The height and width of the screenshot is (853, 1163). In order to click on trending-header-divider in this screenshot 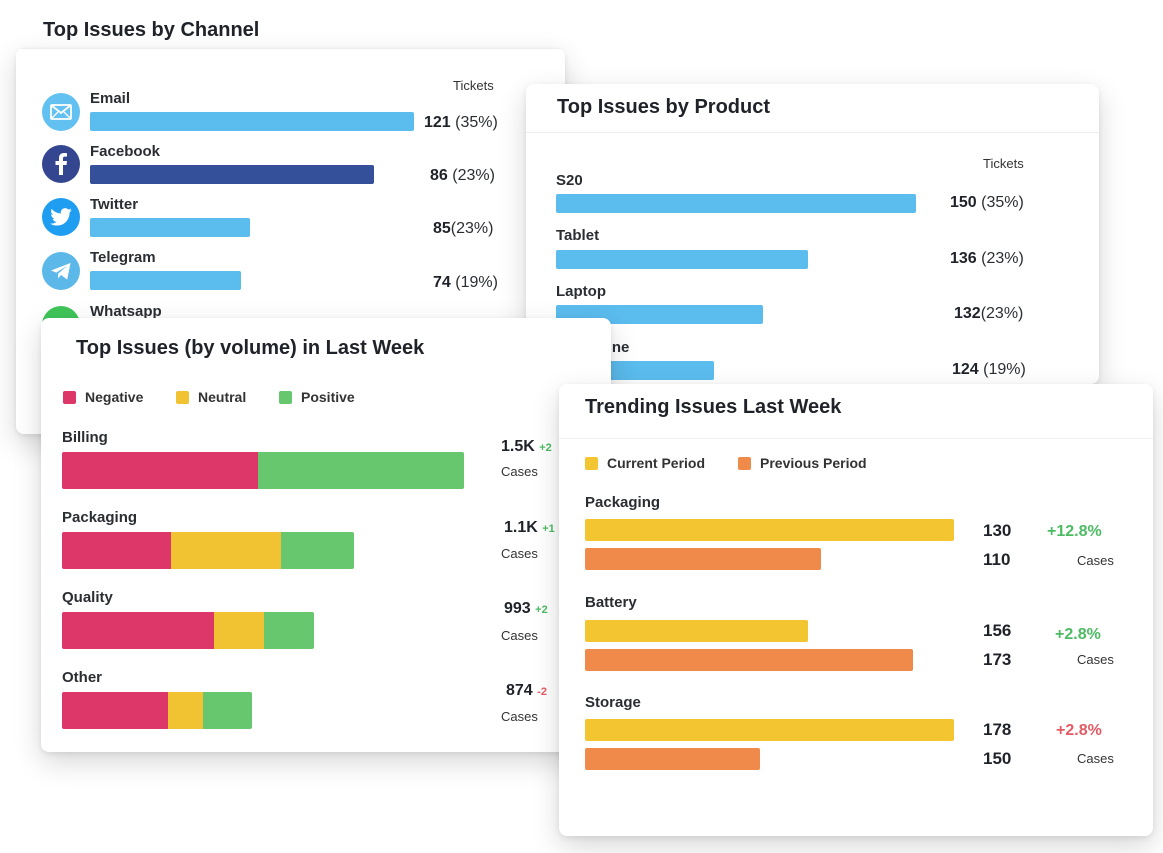, I will do `click(856, 438)`.